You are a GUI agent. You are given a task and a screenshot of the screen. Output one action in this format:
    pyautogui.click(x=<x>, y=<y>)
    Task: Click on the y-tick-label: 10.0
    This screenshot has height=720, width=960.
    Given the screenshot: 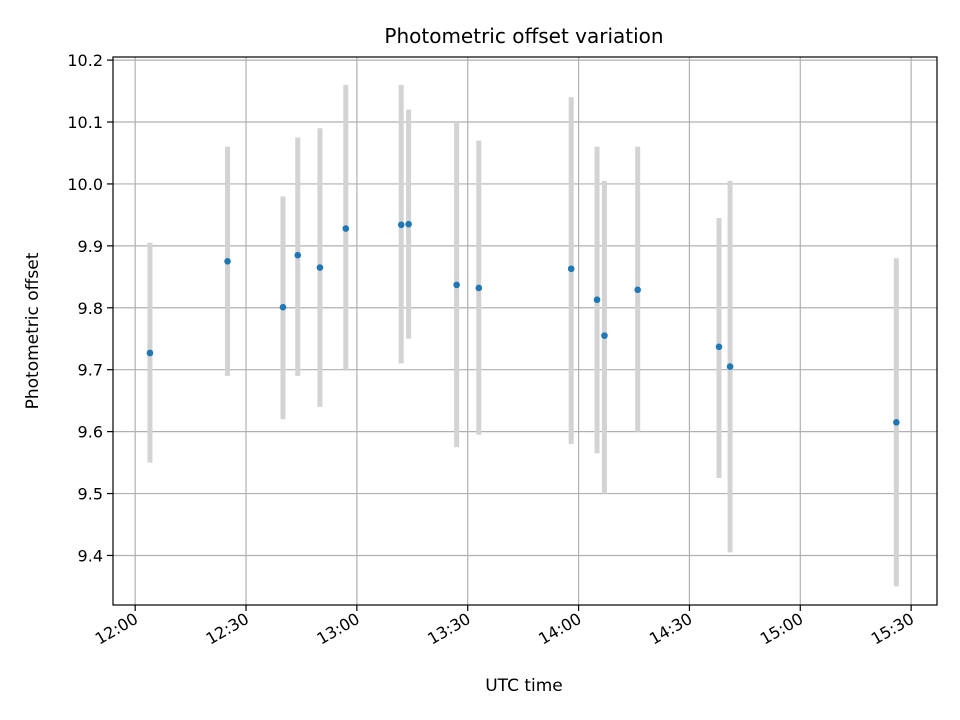 What is the action you would take?
    pyautogui.click(x=85, y=184)
    